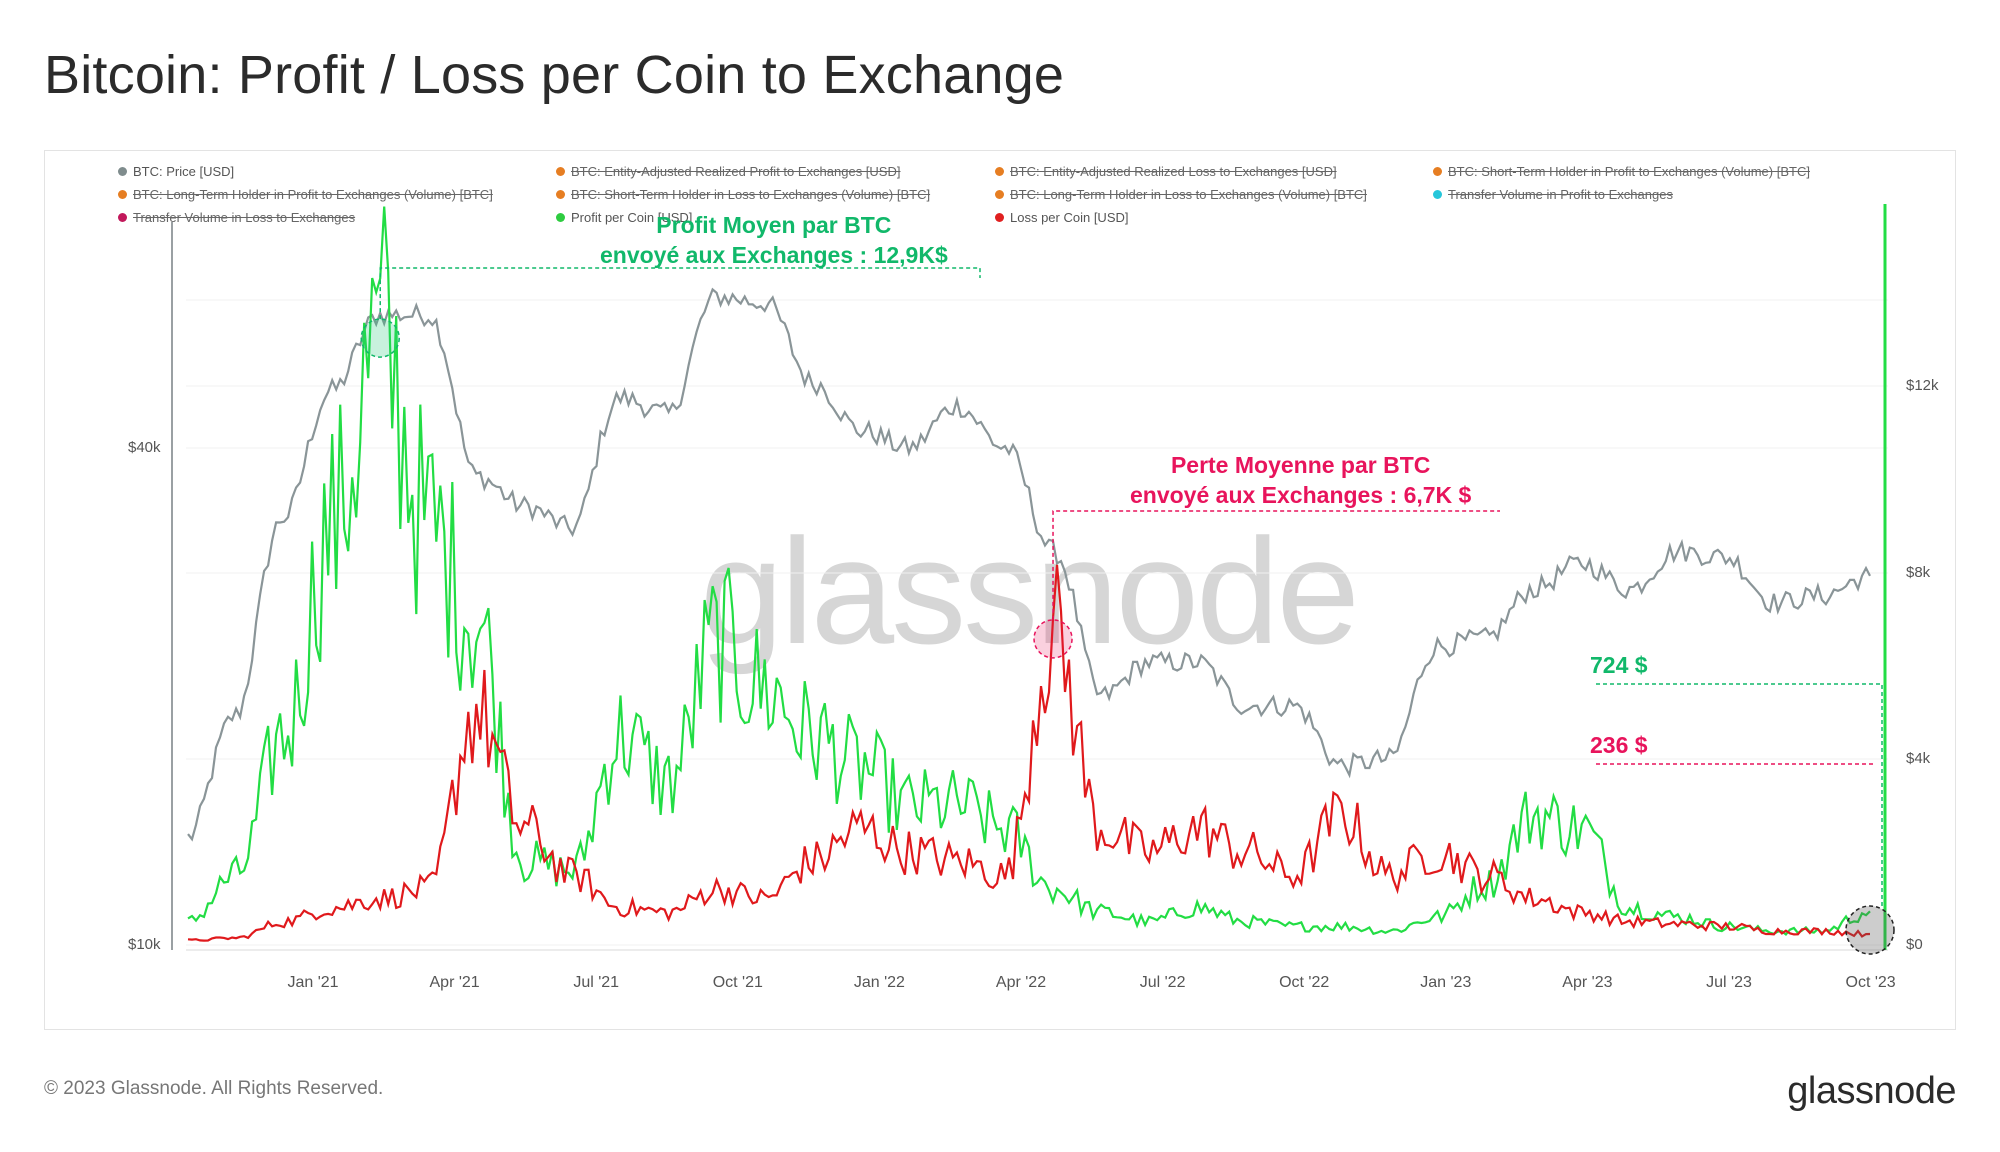  Describe the element at coordinates (1922, 385) in the screenshot. I see `y-right-tick: $12k` at that location.